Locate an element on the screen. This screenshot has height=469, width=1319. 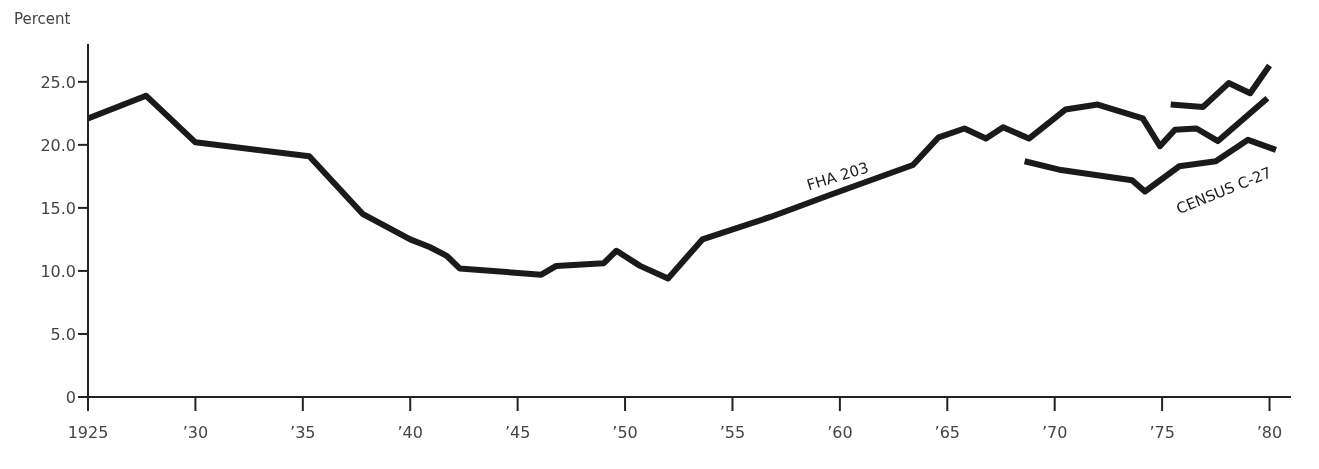
x-tick-label: ’80 is located at coordinates (1269, 433).